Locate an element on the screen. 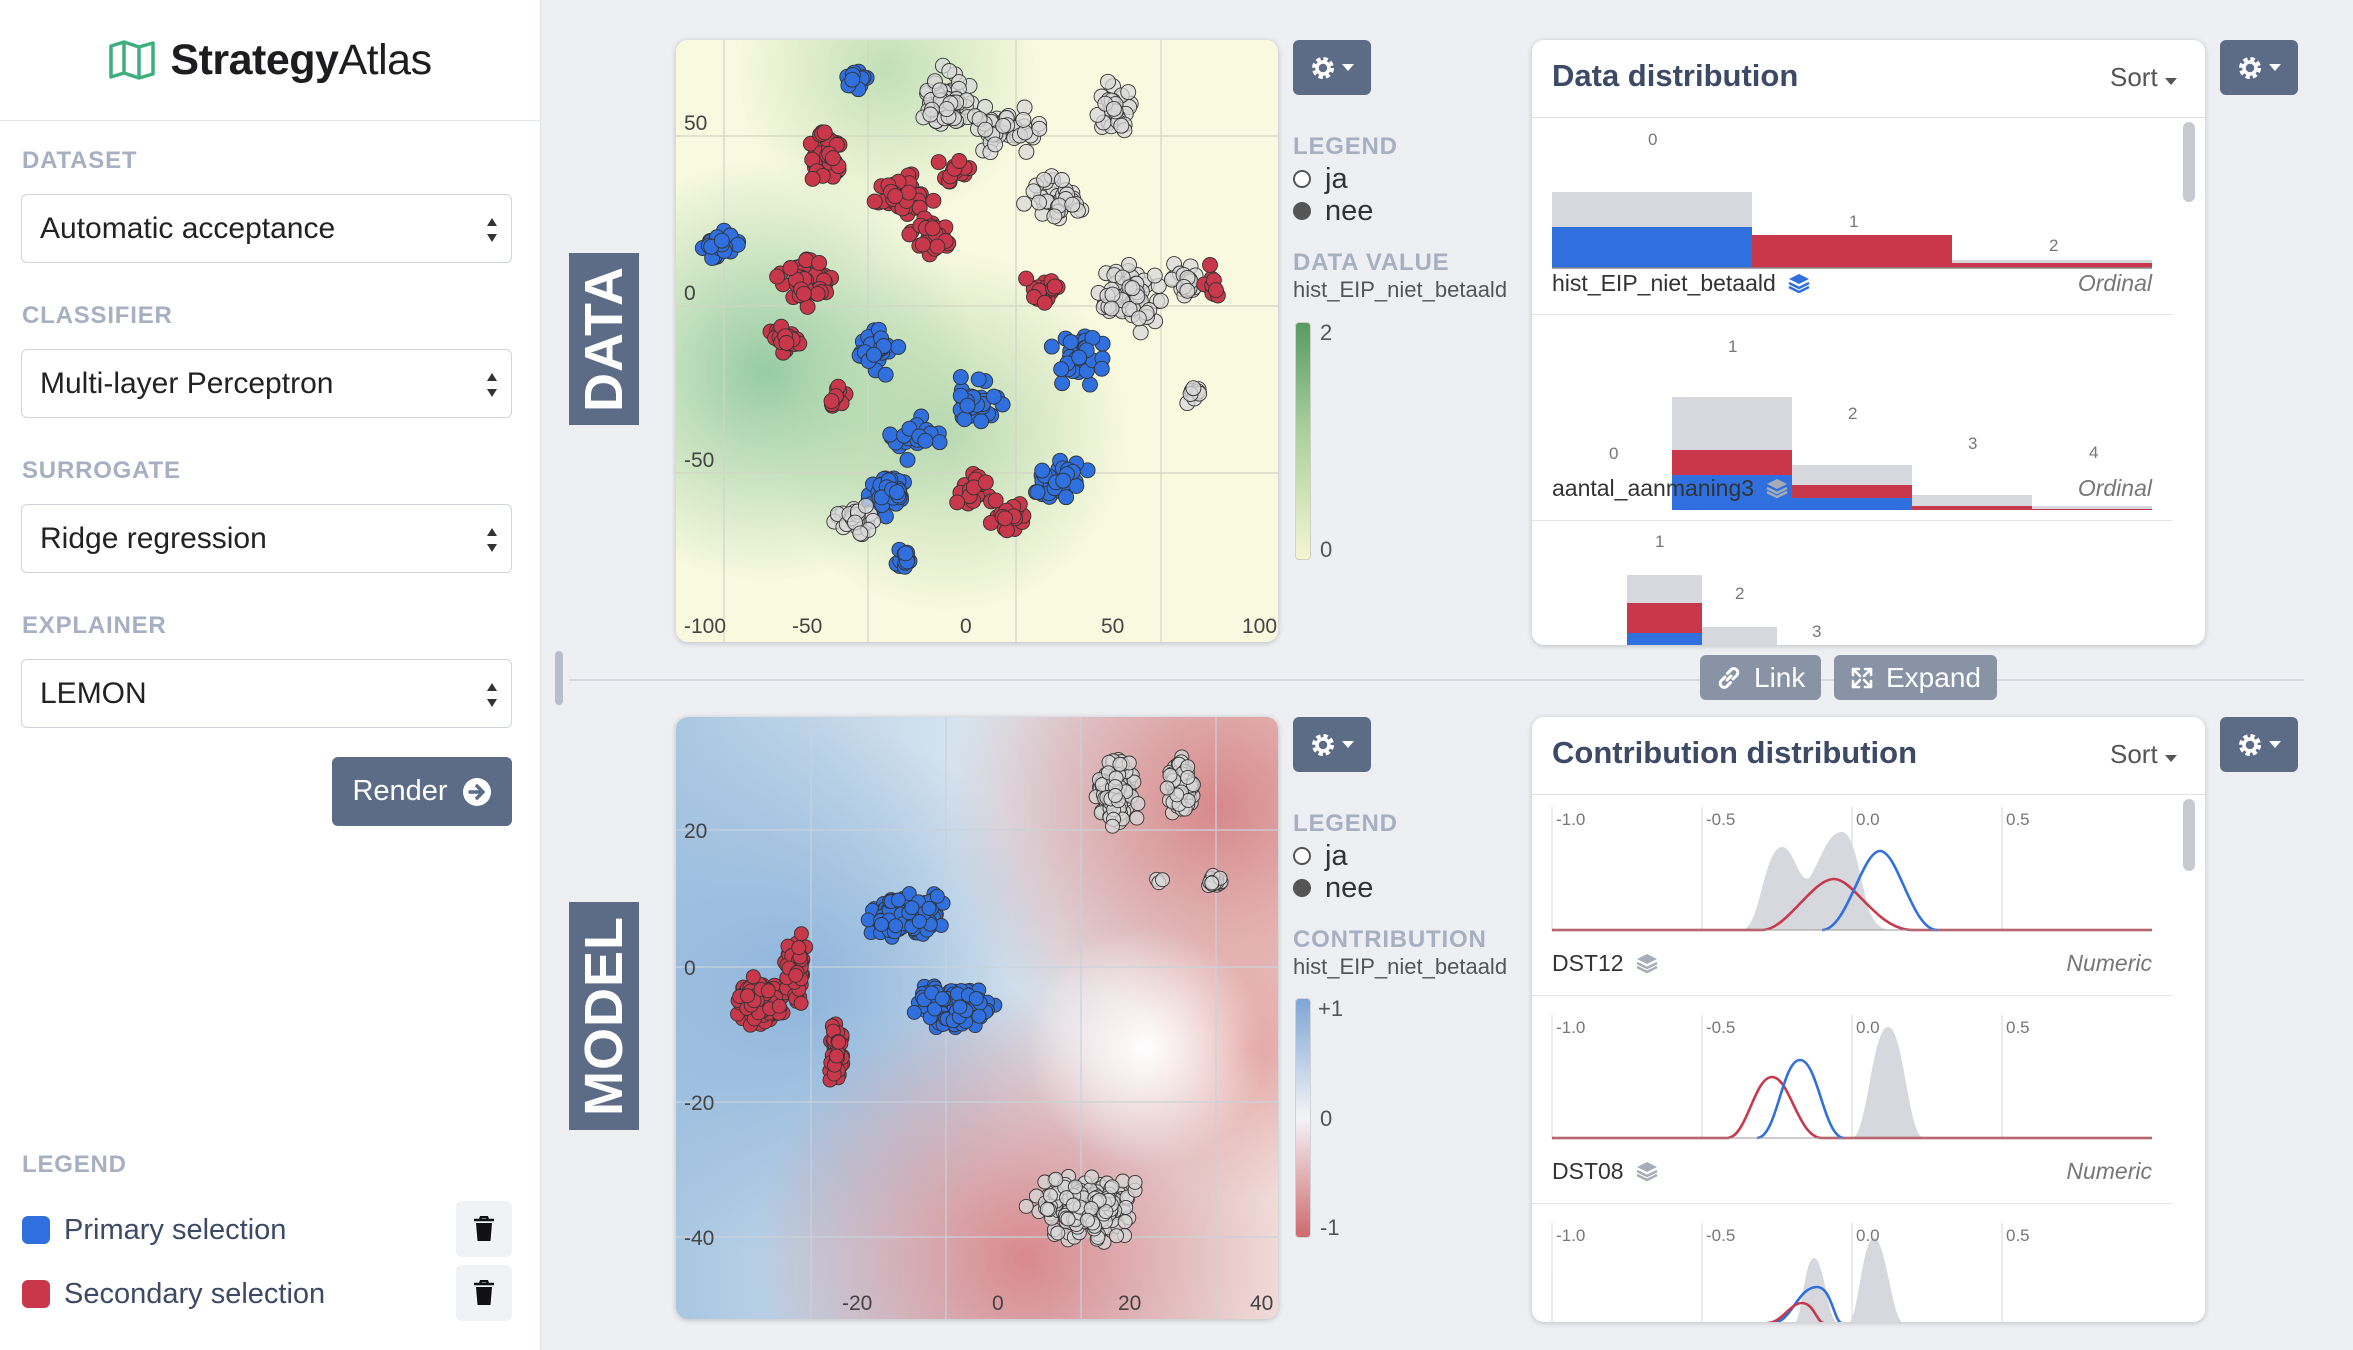 The width and height of the screenshot is (2353, 1350). model-points is located at coordinates (979, 999).